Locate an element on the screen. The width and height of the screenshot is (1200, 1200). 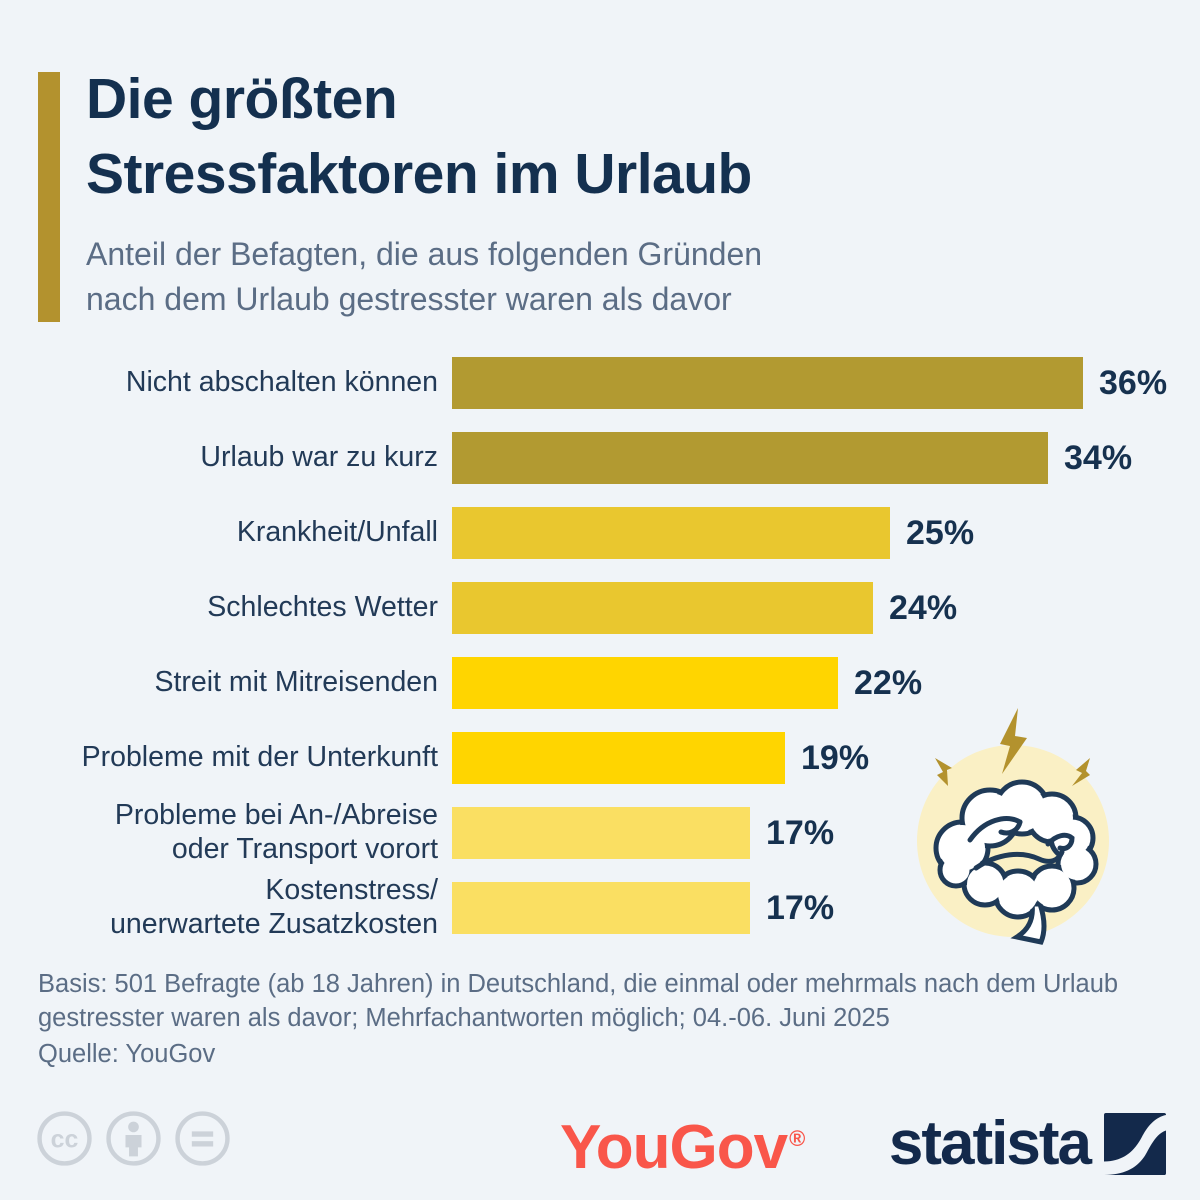
chart-row: Krankheit/Unfall 25% is located at coordinates (608, 533).